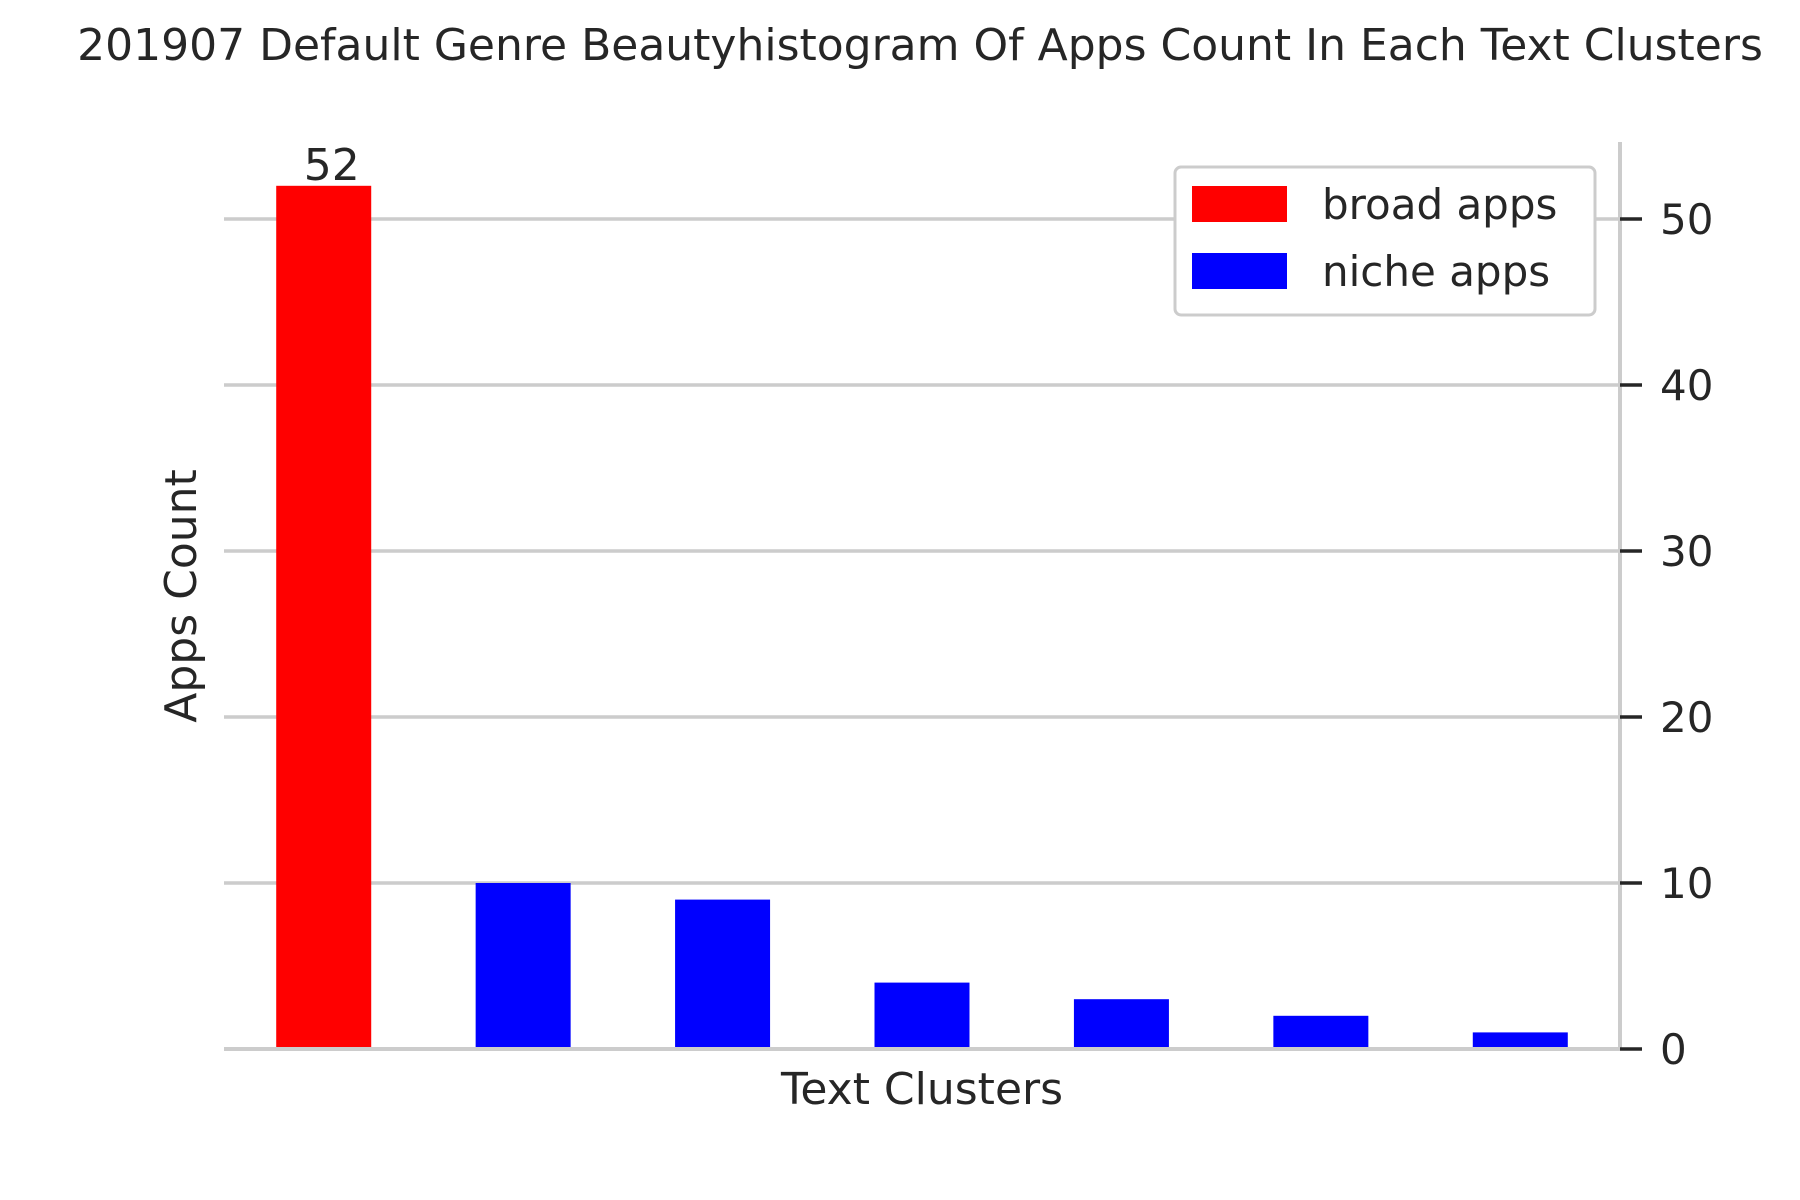  I want to click on legend: broad apps niche apps, so click(1385, 241).